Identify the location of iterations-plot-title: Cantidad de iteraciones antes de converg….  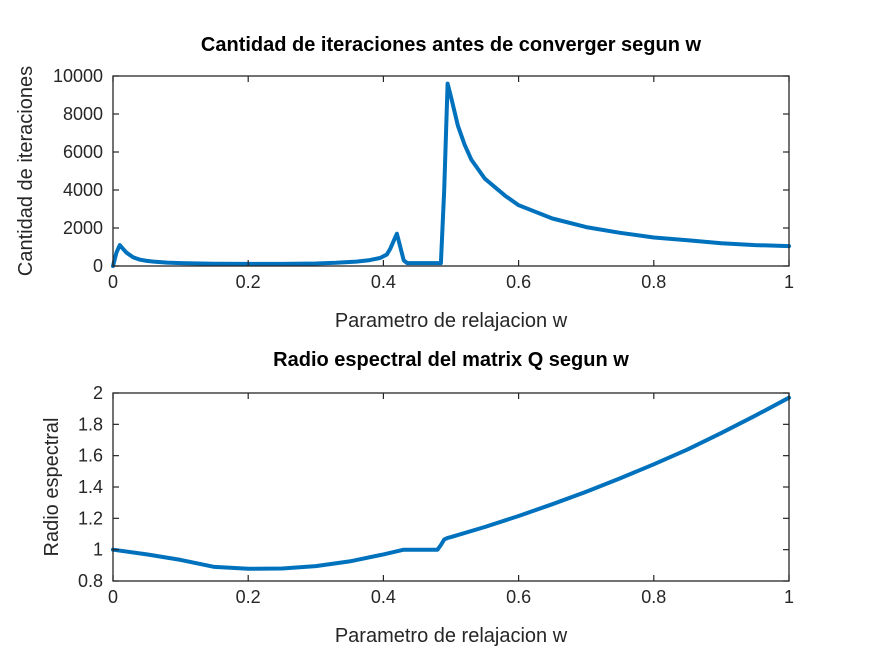
(451, 45).